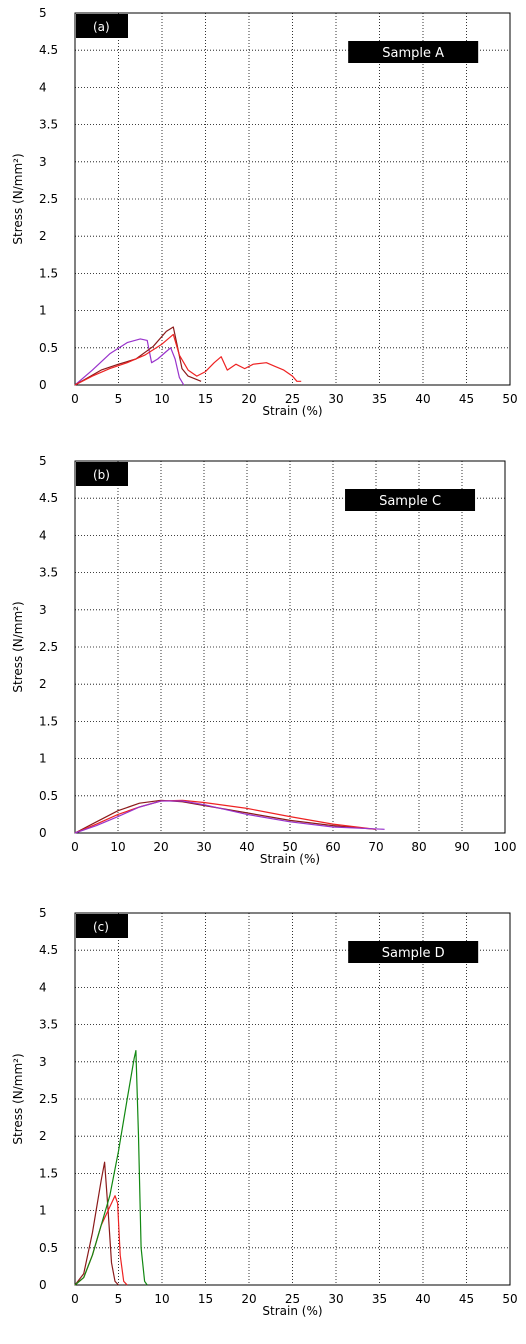 This screenshot has width=526, height=1344. I want to click on sample-label: Sample A, so click(413, 53).